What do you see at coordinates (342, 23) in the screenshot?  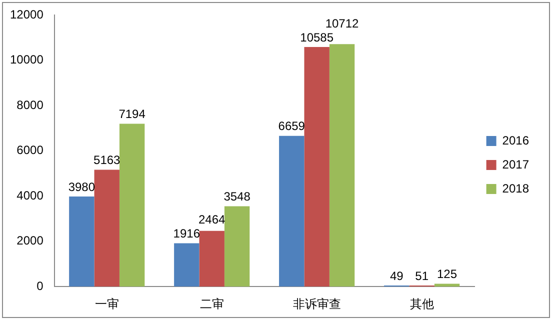 I see `data-label: 10712` at bounding box center [342, 23].